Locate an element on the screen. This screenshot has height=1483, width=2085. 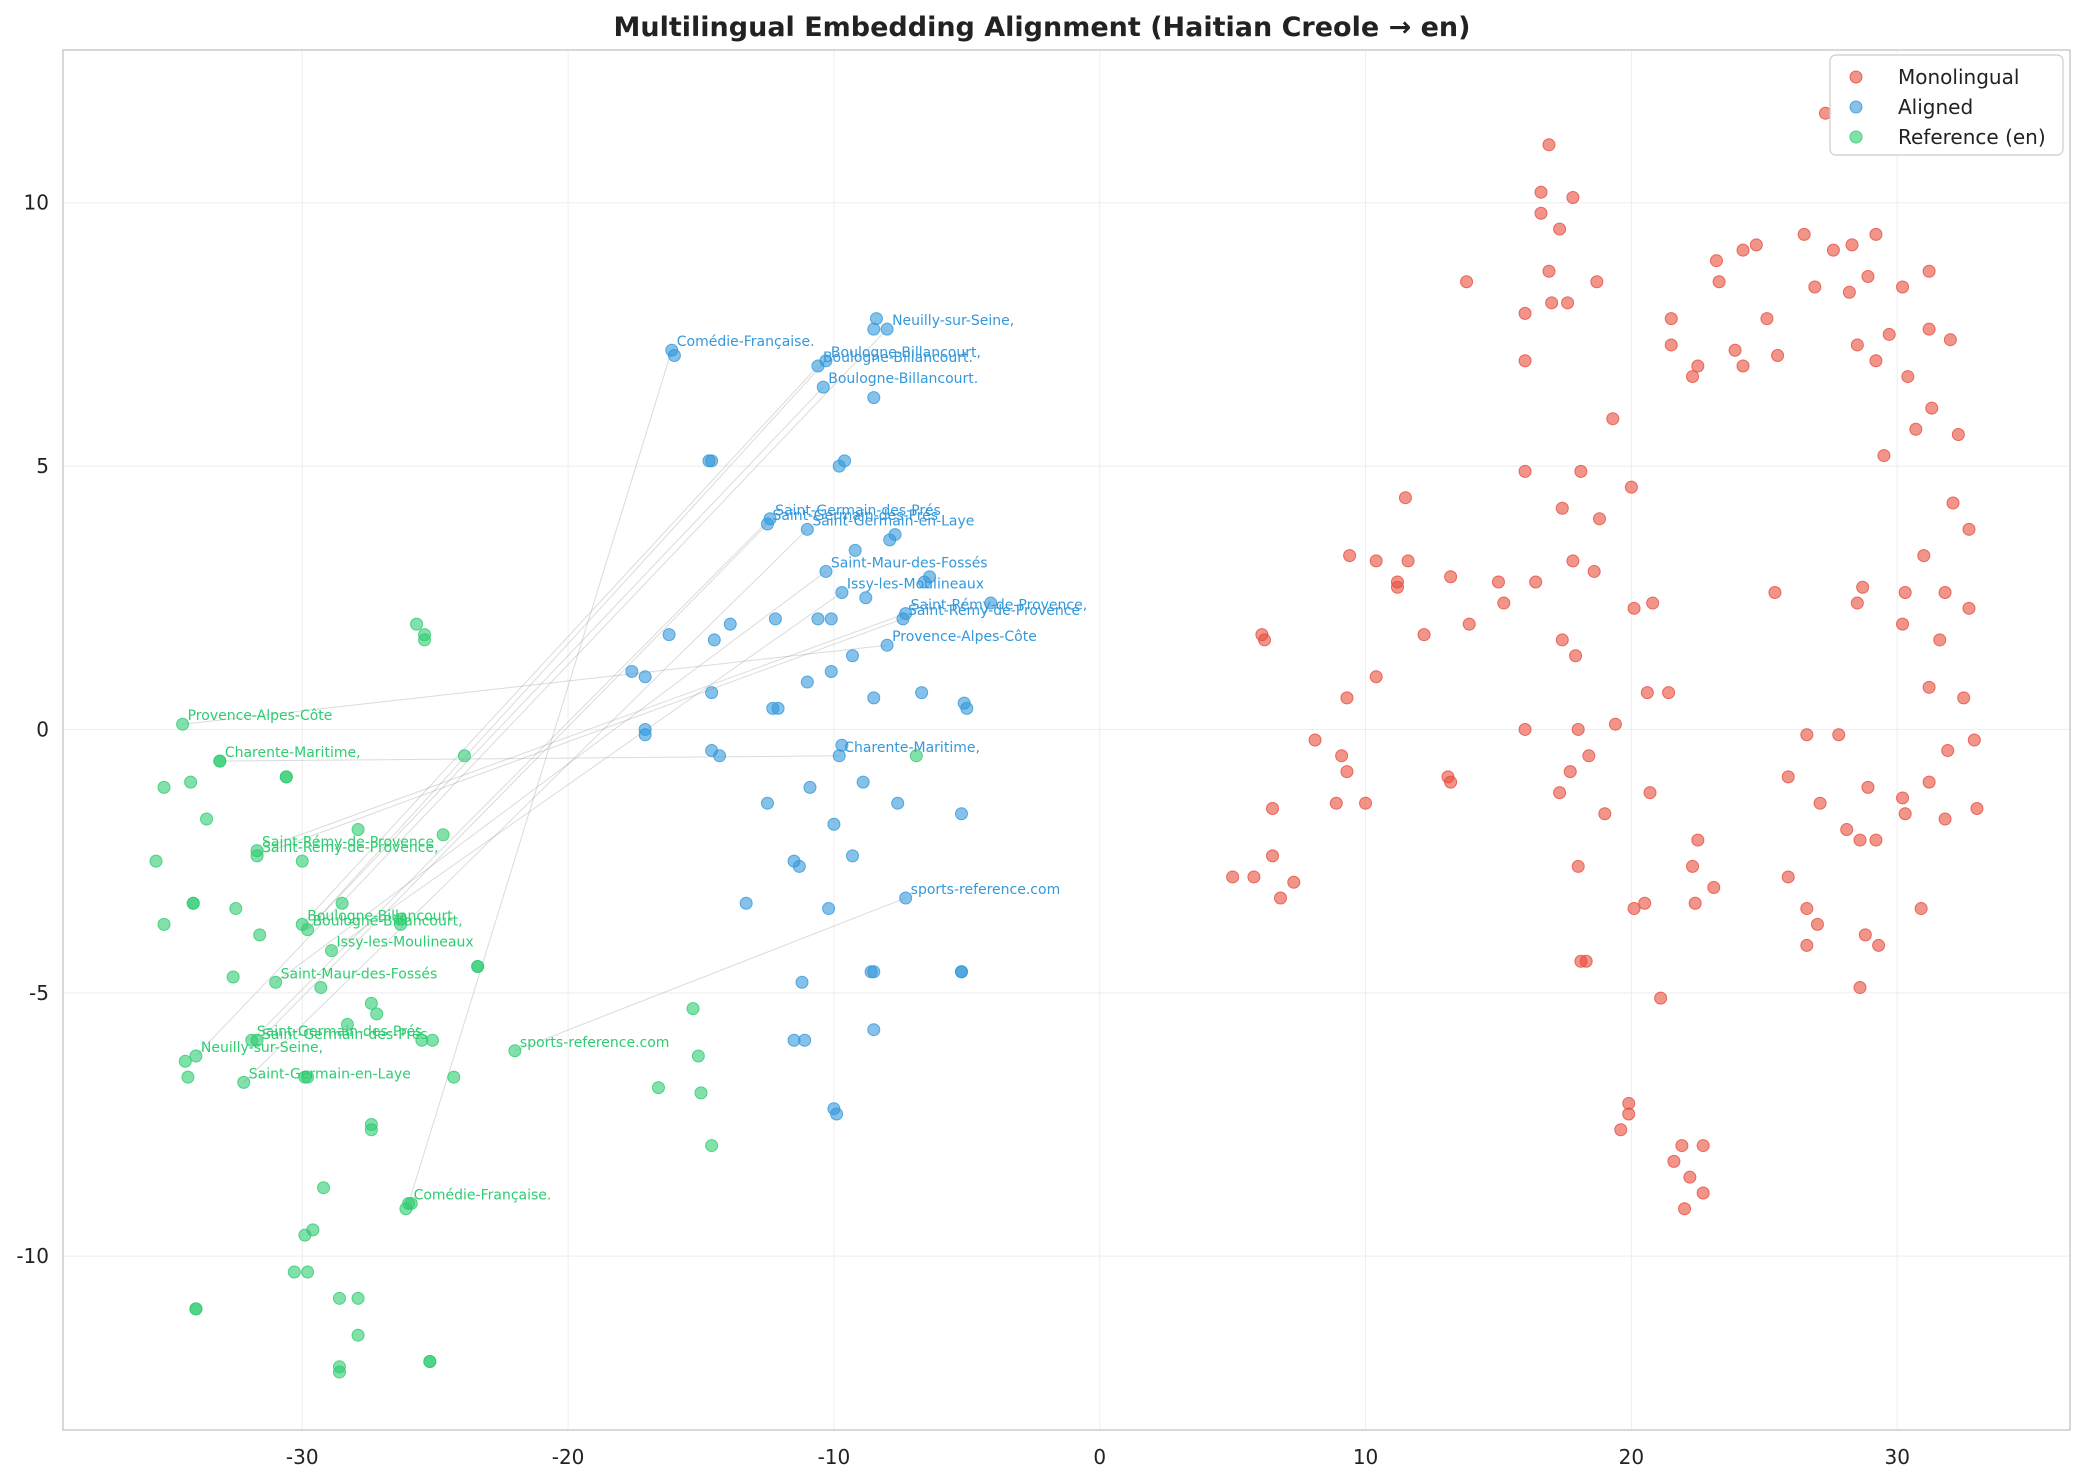
point-label: Saint-Germain-des-Prés is located at coordinates (345, 1035).